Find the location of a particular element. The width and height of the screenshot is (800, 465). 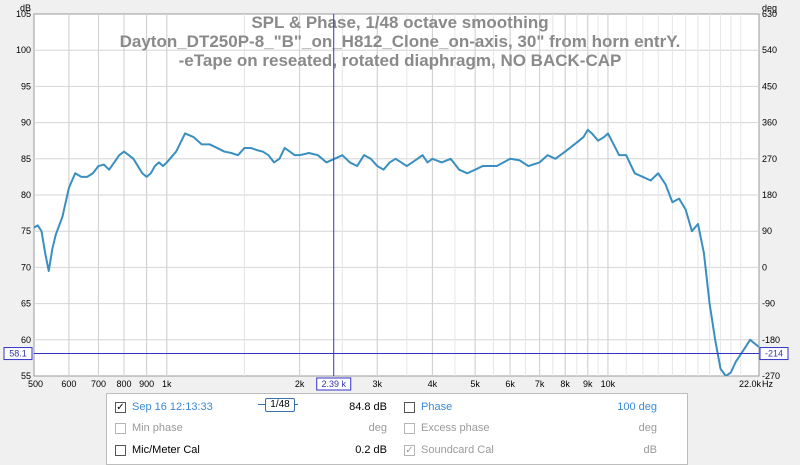

y-tick-label-left: 80 is located at coordinates (26, 195).